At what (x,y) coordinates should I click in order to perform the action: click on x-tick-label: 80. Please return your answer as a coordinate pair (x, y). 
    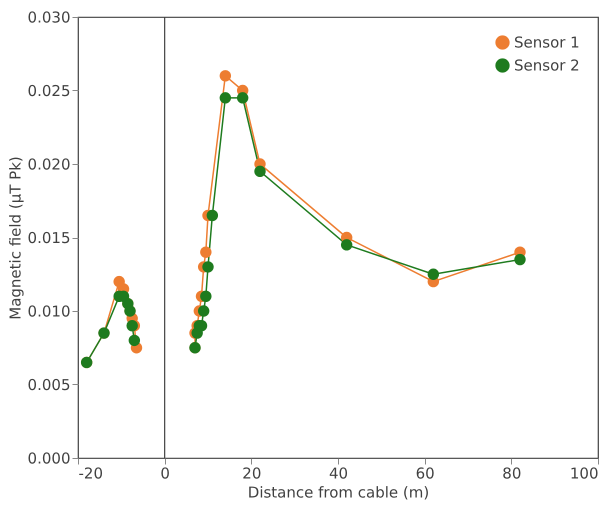
    Looking at the image, I should click on (512, 473).